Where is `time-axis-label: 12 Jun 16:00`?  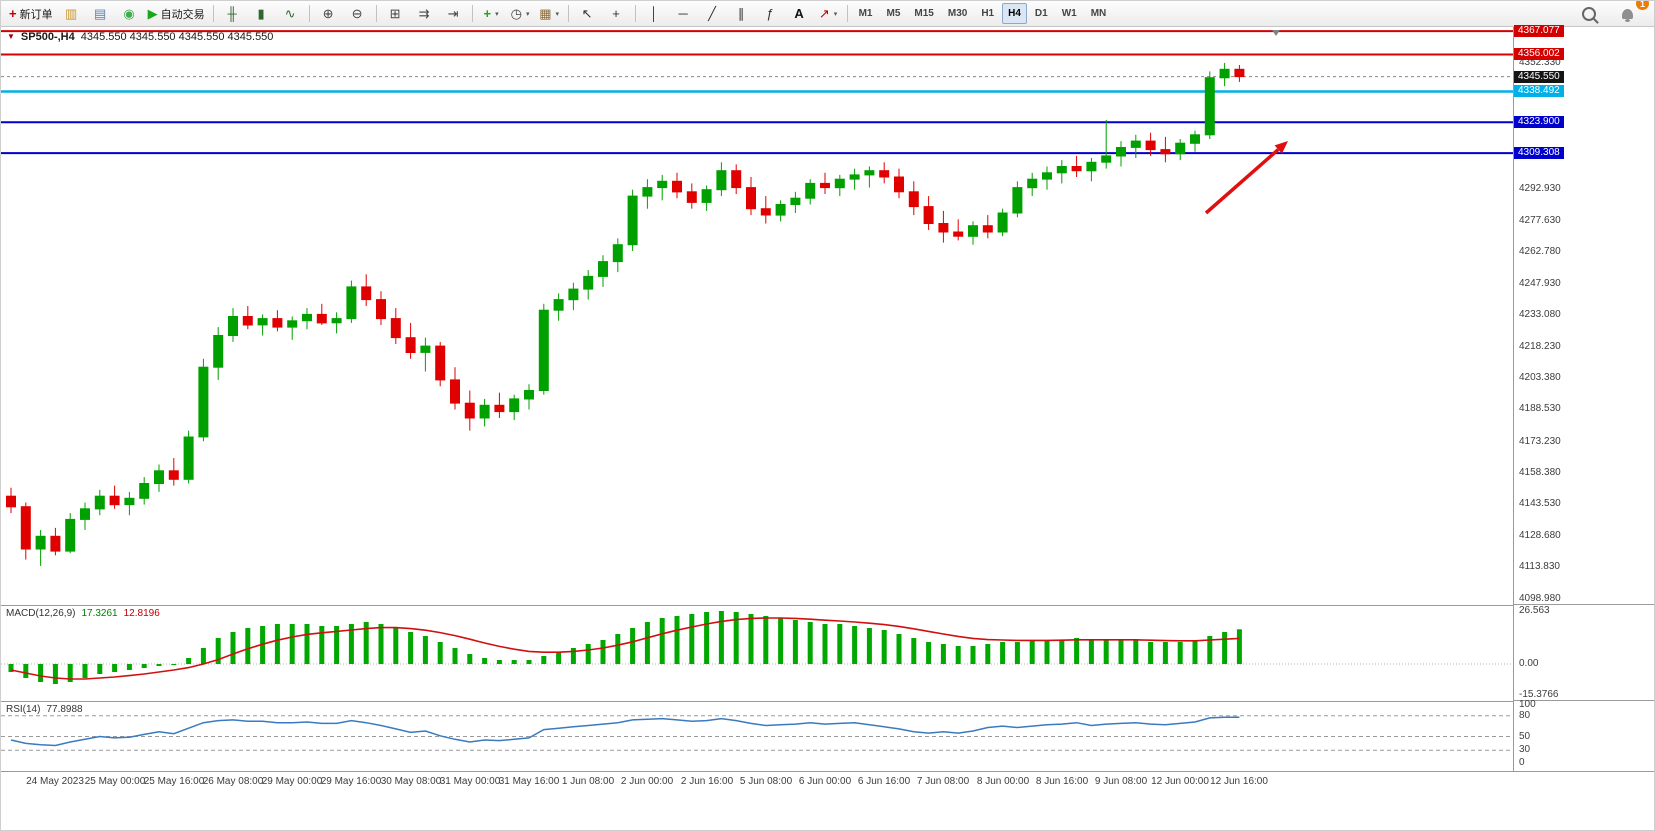 time-axis-label: 12 Jun 16:00 is located at coordinates (1239, 781).